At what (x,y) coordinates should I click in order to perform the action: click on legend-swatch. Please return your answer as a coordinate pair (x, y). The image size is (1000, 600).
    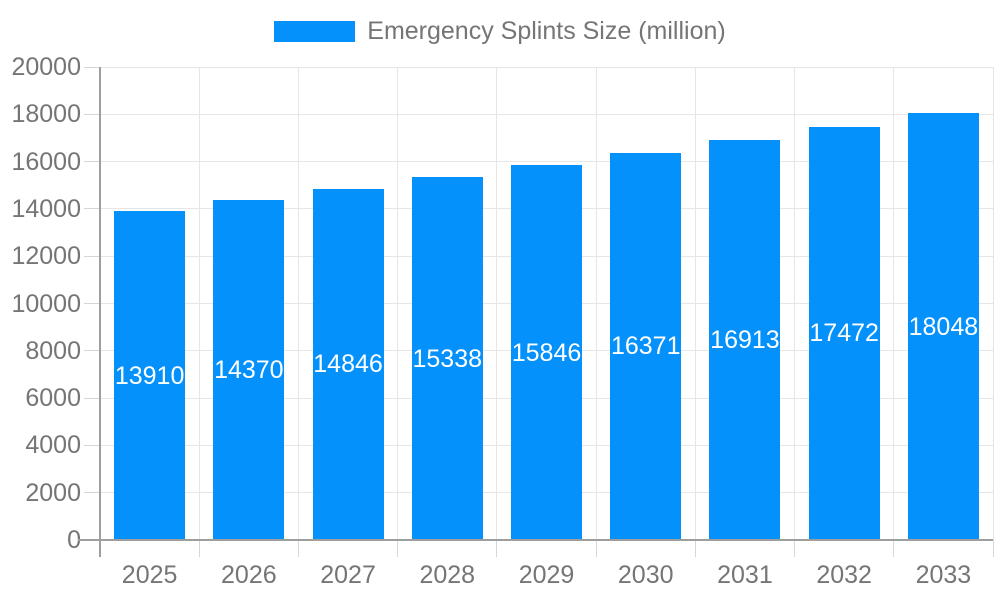
    Looking at the image, I should click on (315, 31).